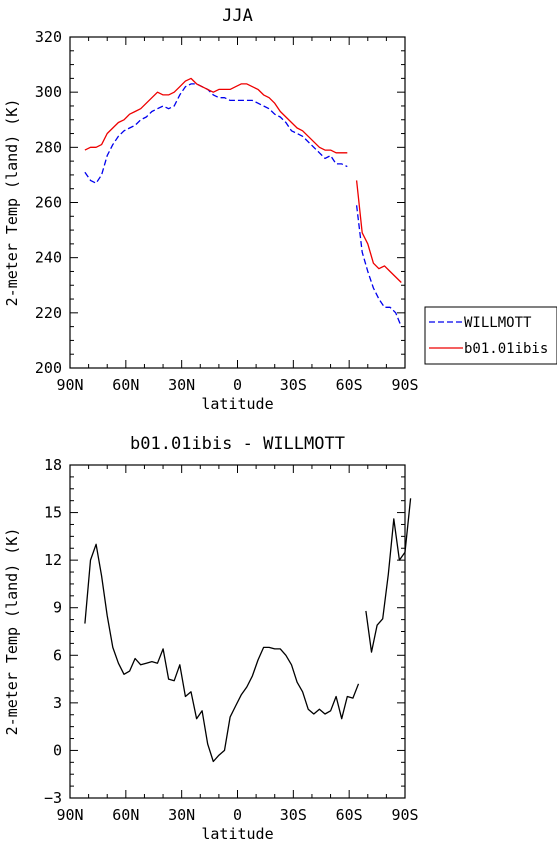 The image size is (557, 851). I want to click on y-tick-label: −3, so click(53, 798).